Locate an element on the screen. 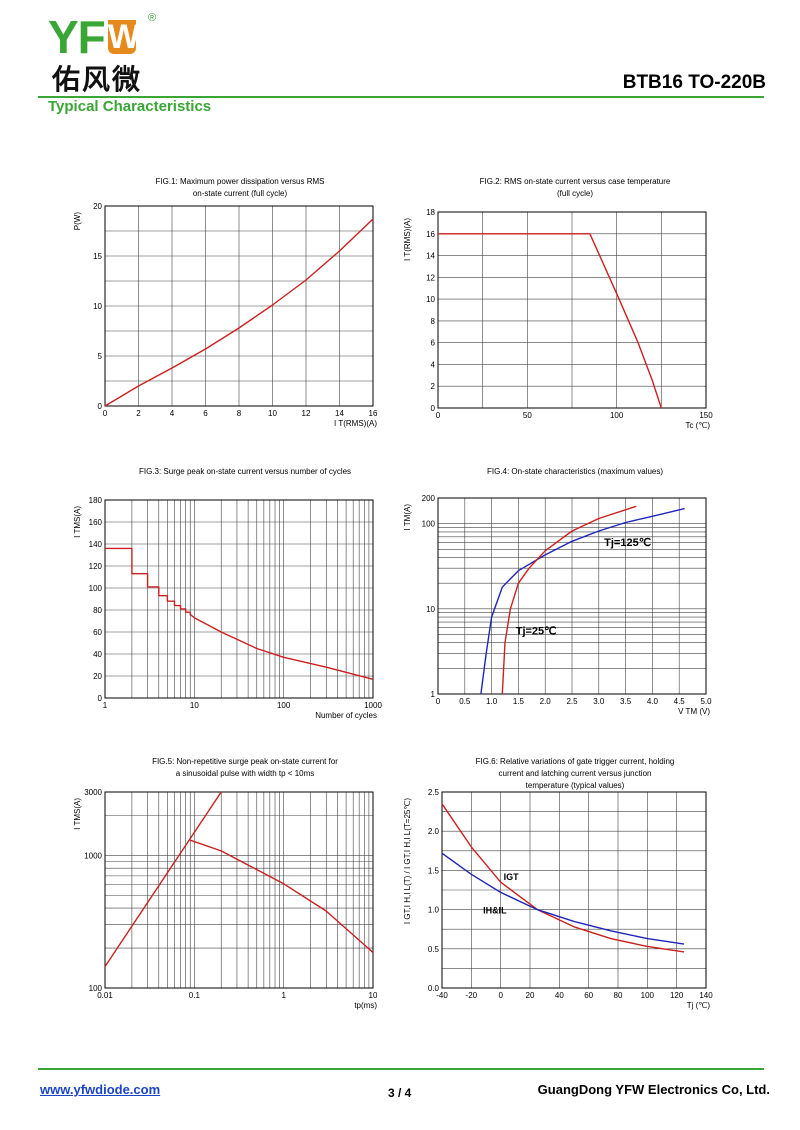 This screenshot has width=800, height=1130. fig1-chart: 0 2 4 6 8 10 12 14 16 0 5 10 15 20 I T(RMS)(A) P(W) is located at coordinates (225, 315).